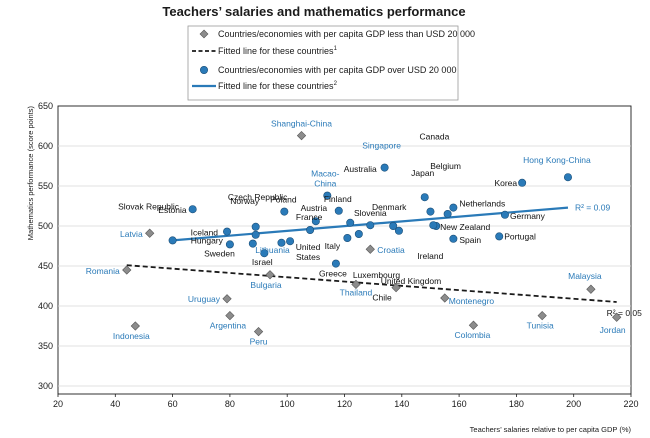 This screenshot has height=438, width=650. I want to click on label-italy: Italy, so click(333, 246).